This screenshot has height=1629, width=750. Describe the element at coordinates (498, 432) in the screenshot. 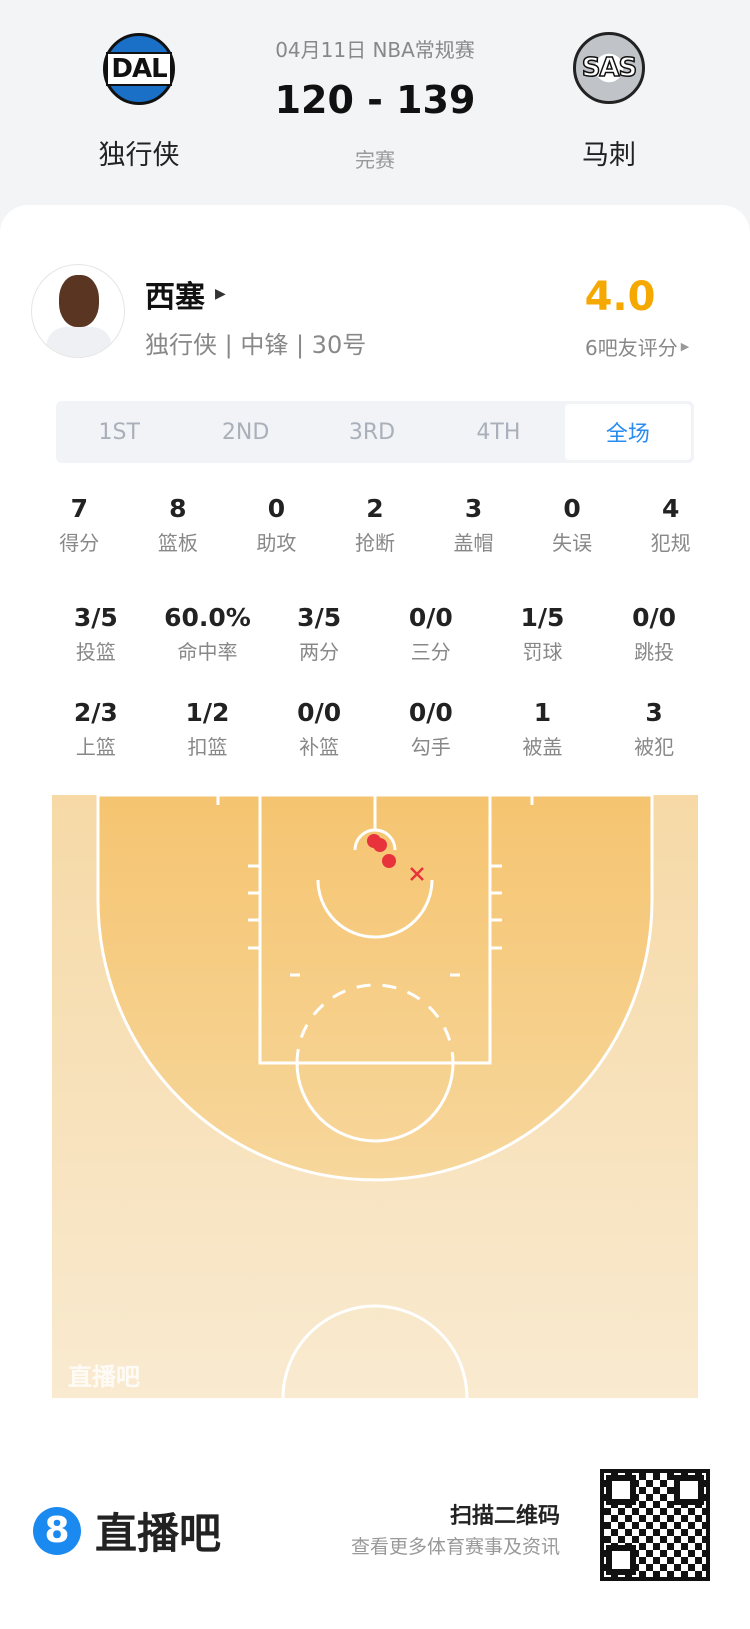

I see `tab-4th: 4TH` at that location.